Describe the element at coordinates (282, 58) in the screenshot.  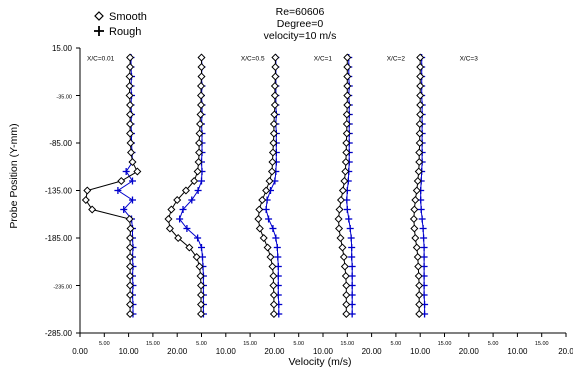
I see `station-labels: X/C=0.01 X/C=0.5 X/C=1 X/C=2 X/C=3` at that location.